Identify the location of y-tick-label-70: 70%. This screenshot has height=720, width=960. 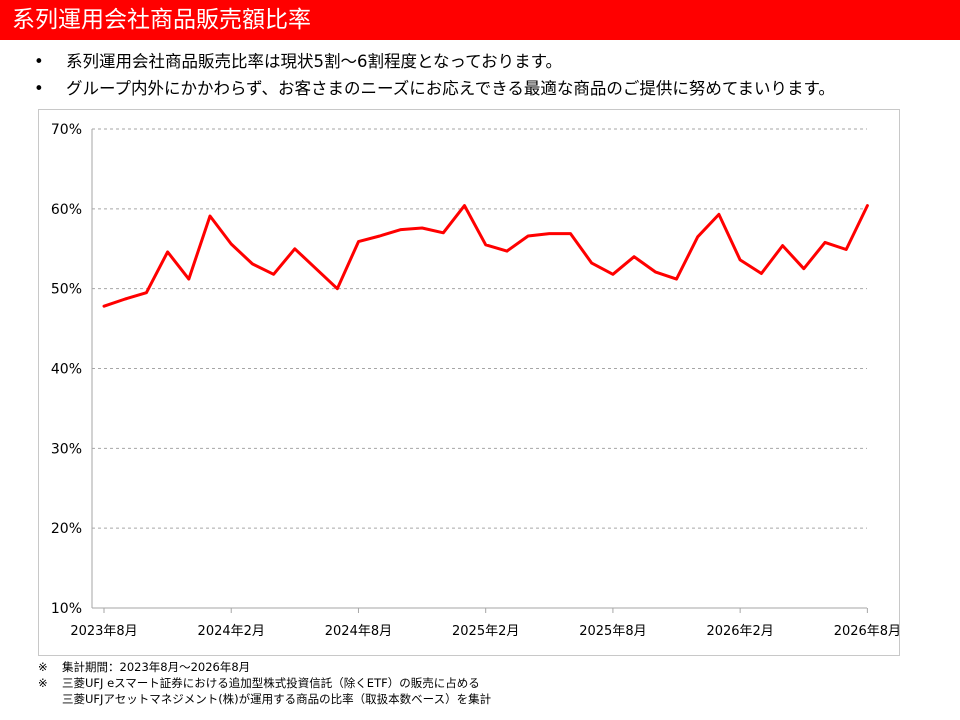
(66, 130).